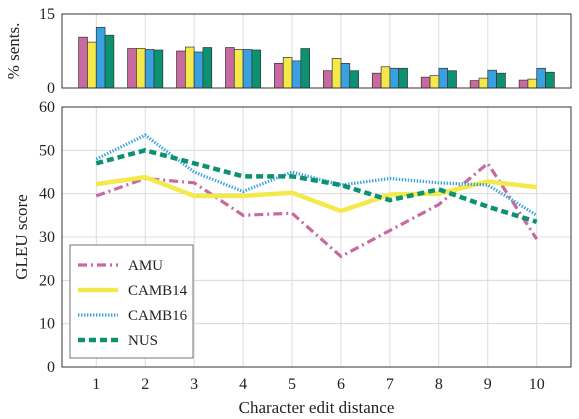 The height and width of the screenshot is (419, 579). I want to click on line-y-tick-label: 20, so click(47, 280).